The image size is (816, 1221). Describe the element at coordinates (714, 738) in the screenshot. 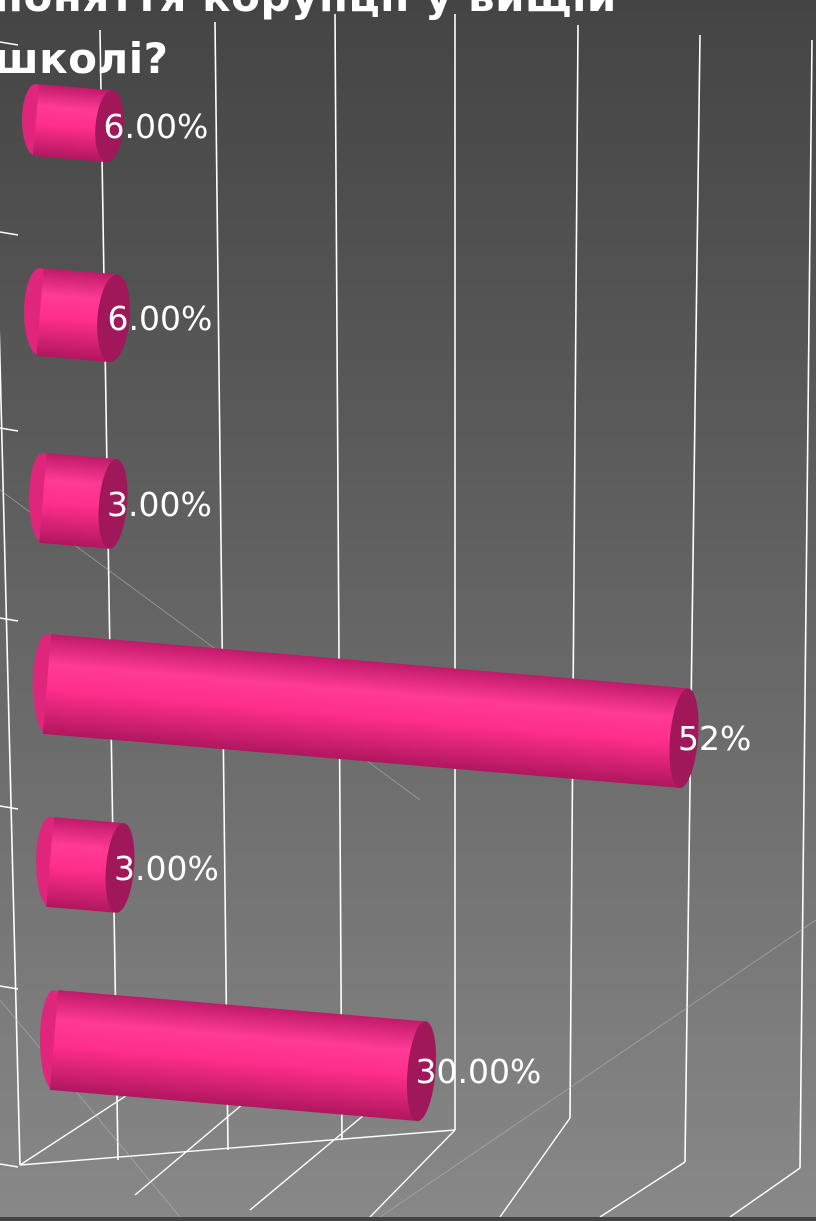

I see `data-label: 52%` at that location.